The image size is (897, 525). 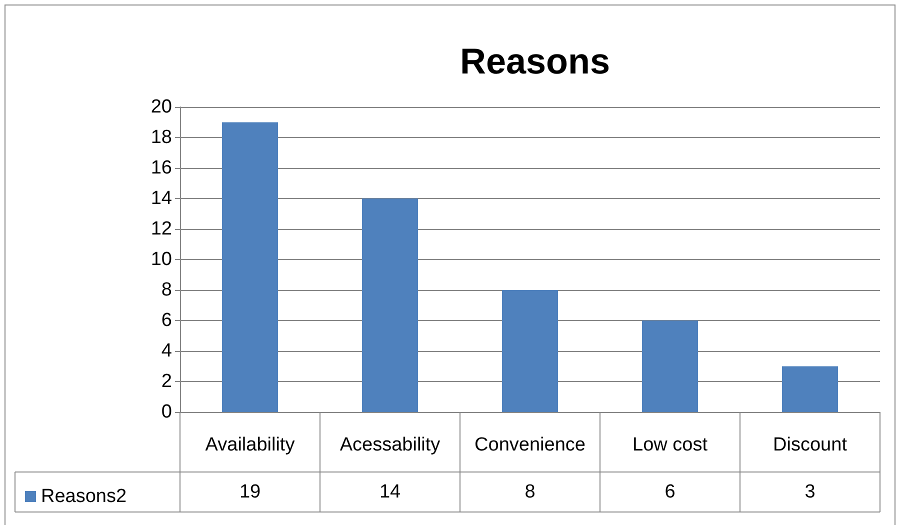 What do you see at coordinates (670, 492) in the screenshot?
I see `data-label: 6` at bounding box center [670, 492].